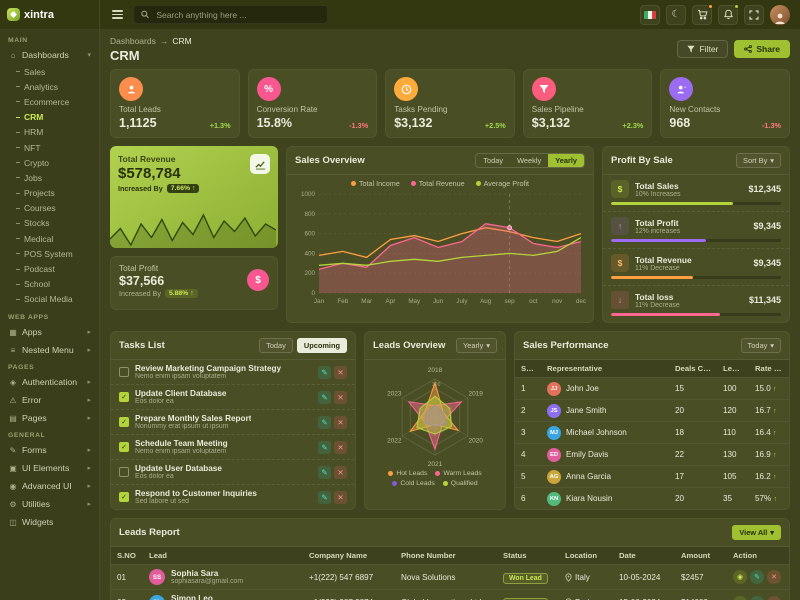  What do you see at coordinates (50, 418) in the screenshot?
I see `sidebar-item-pages: ▤ Pages ▸` at bounding box center [50, 418].